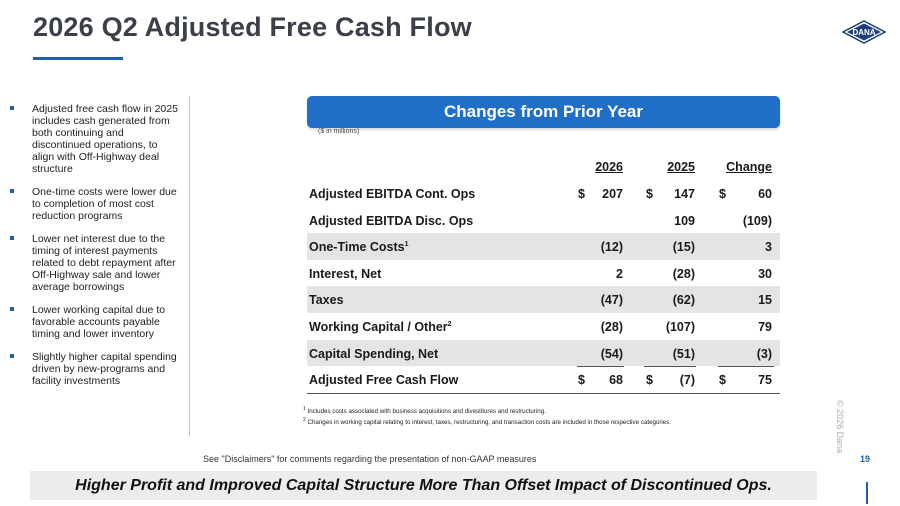 The height and width of the screenshot is (506, 900). I want to click on row-label: Taxes, so click(326, 300).